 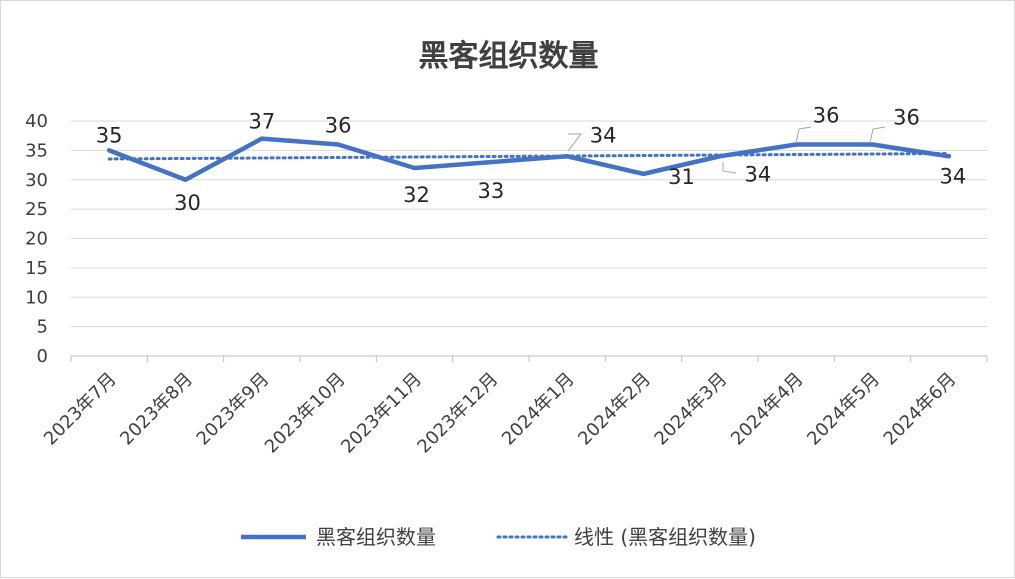 What do you see at coordinates (538, 409) in the screenshot?
I see `x-tick-label: 2024年1月` at bounding box center [538, 409].